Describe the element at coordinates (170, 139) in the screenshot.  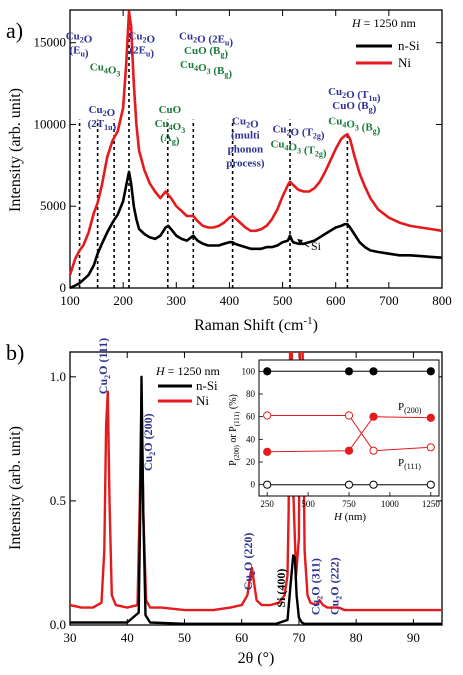
I see `panel-a-annotation-label: (Ag)` at that location.